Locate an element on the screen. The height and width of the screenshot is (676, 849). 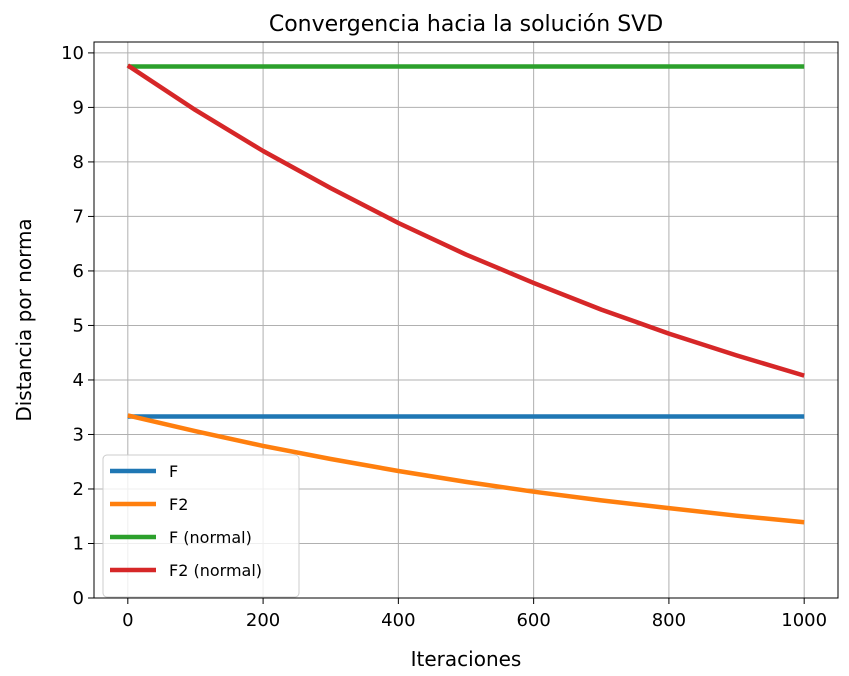
y-tick-label: 0 is located at coordinates (78, 598).